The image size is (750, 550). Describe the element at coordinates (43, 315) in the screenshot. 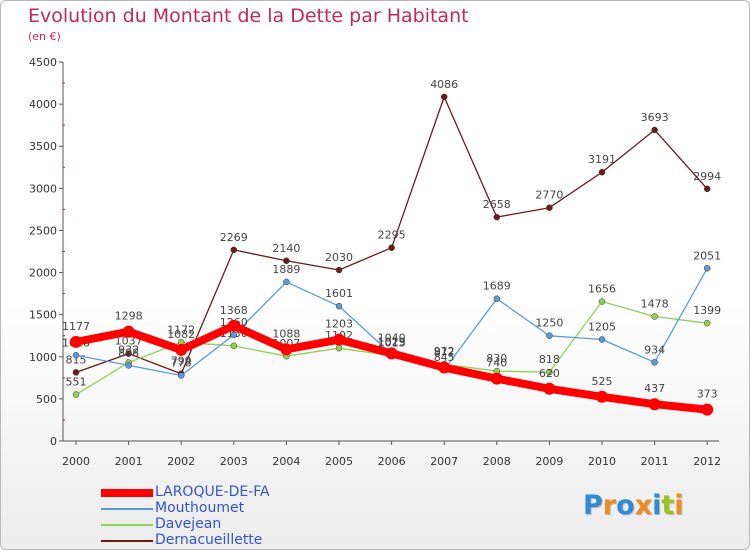

I see `y-tick-label: 1500` at that location.